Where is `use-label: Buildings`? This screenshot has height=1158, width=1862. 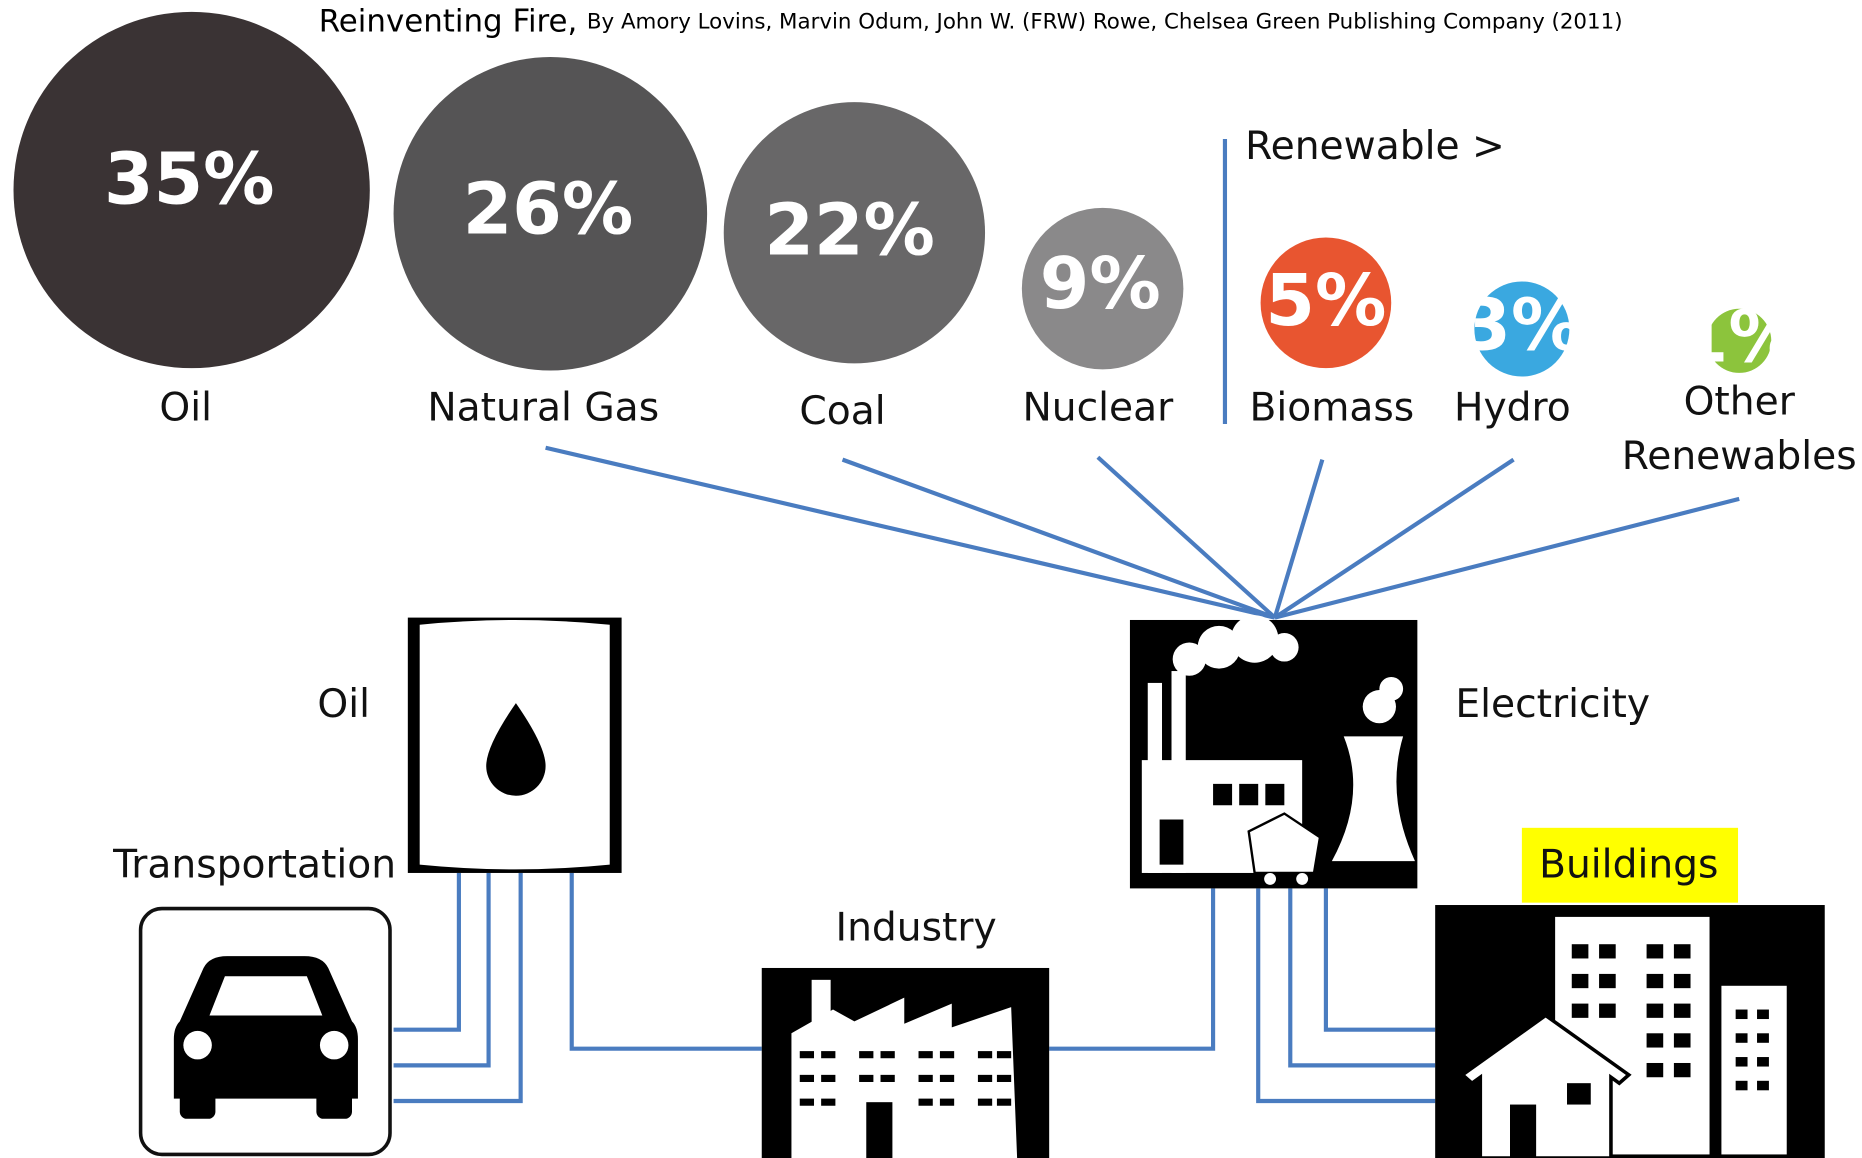
use-label: Buildings is located at coordinates (1628, 865).